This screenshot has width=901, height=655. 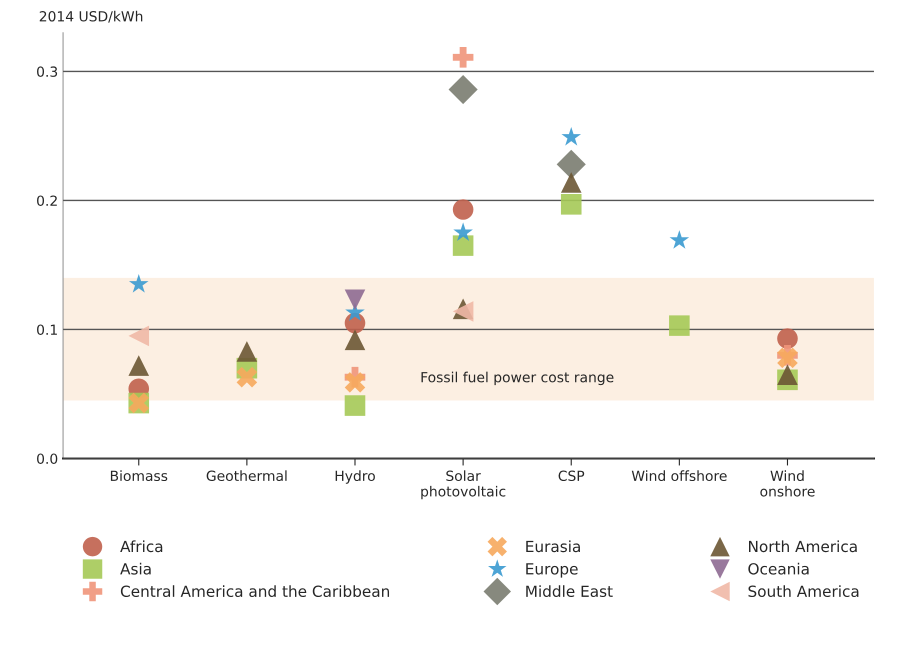 I want to click on legend-label: Eurasia, so click(x=553, y=546).